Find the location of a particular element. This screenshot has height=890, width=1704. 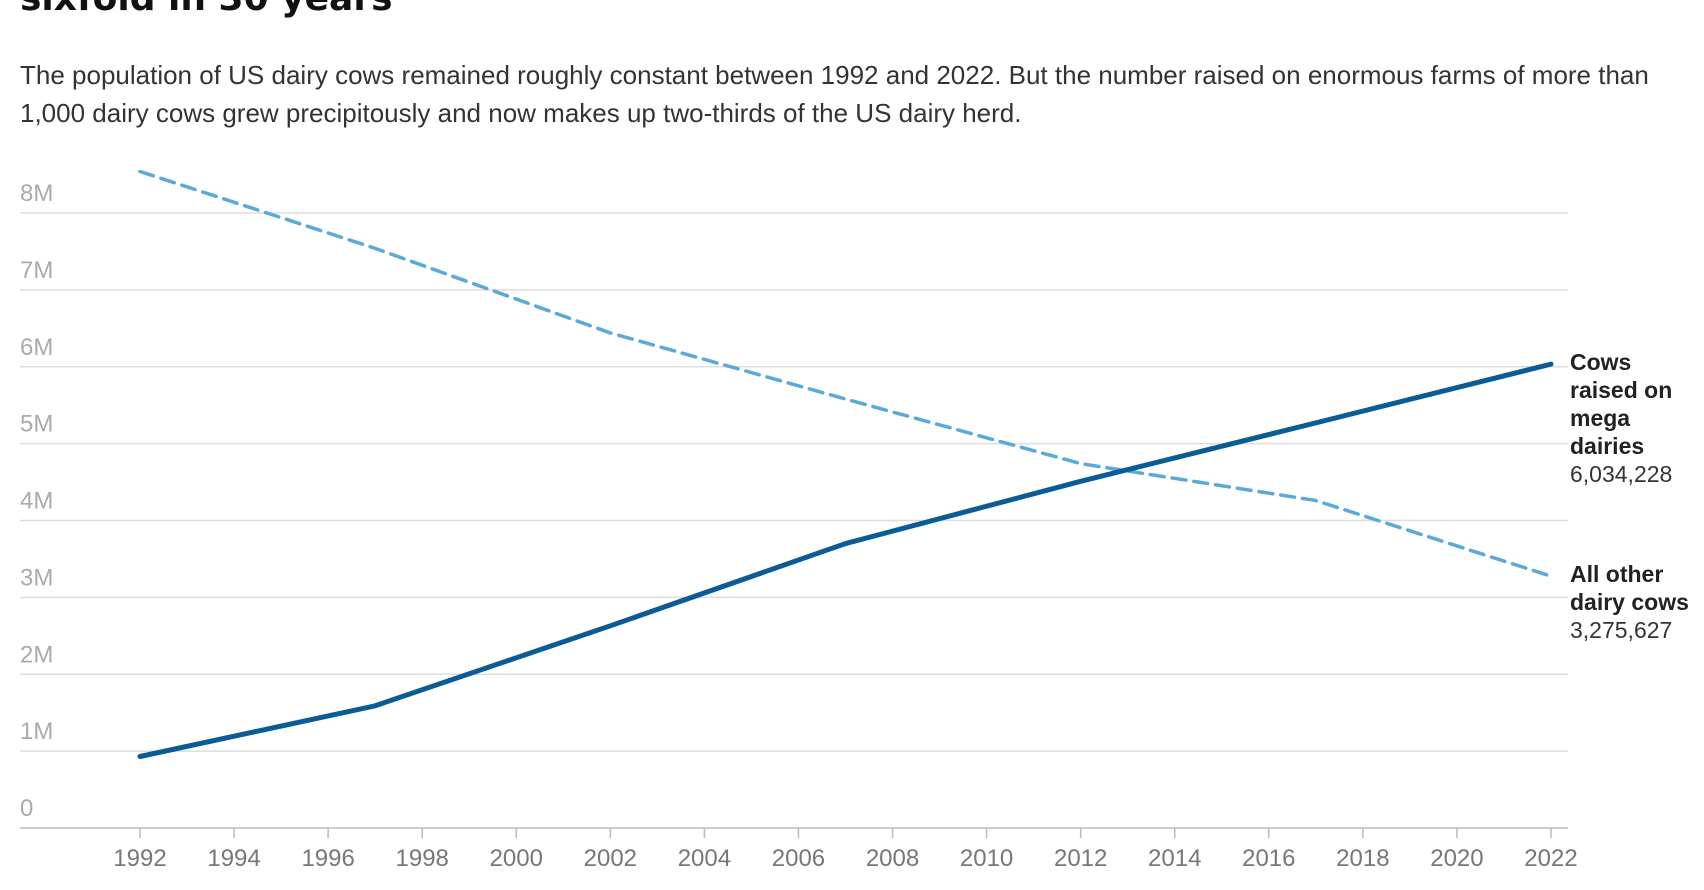

y-tick-label: 1M is located at coordinates (36, 731).